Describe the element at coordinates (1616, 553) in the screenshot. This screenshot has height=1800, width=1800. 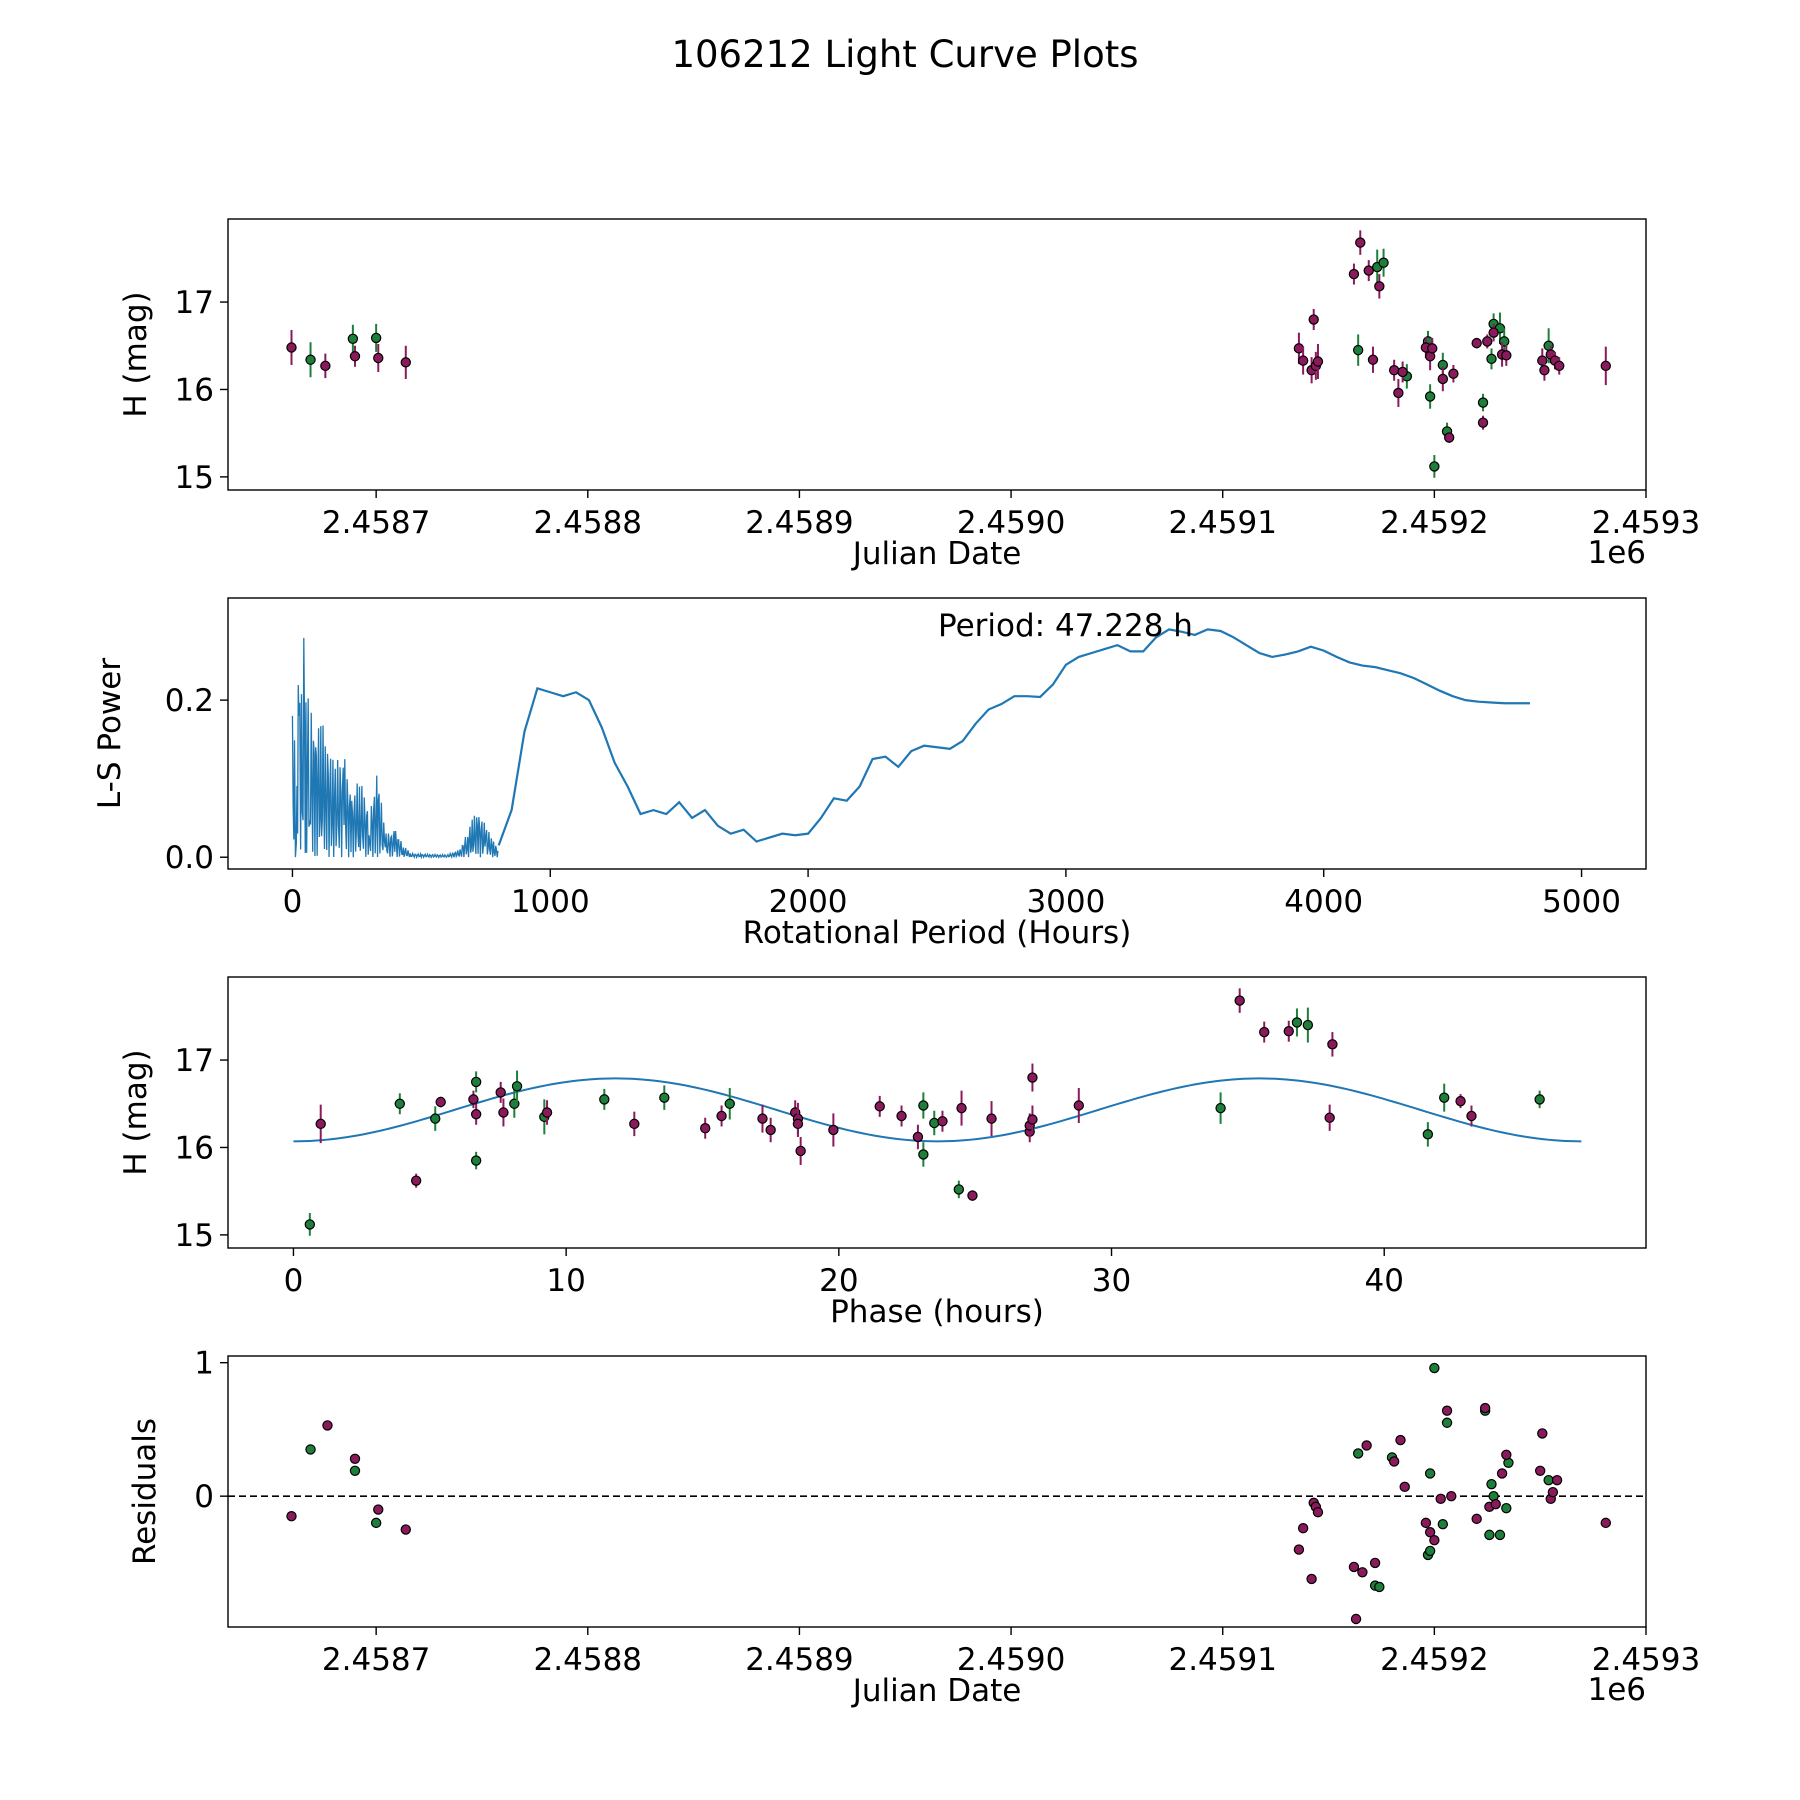
I see `x-offset-label: 1e6` at that location.